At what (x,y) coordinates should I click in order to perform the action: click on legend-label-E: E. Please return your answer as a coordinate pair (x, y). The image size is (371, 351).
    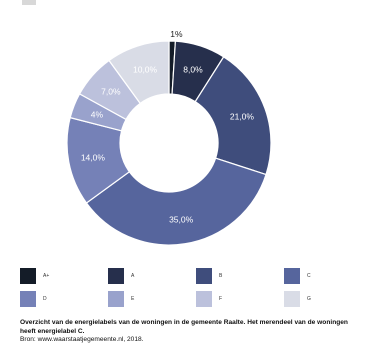
    Looking at the image, I should click on (133, 299).